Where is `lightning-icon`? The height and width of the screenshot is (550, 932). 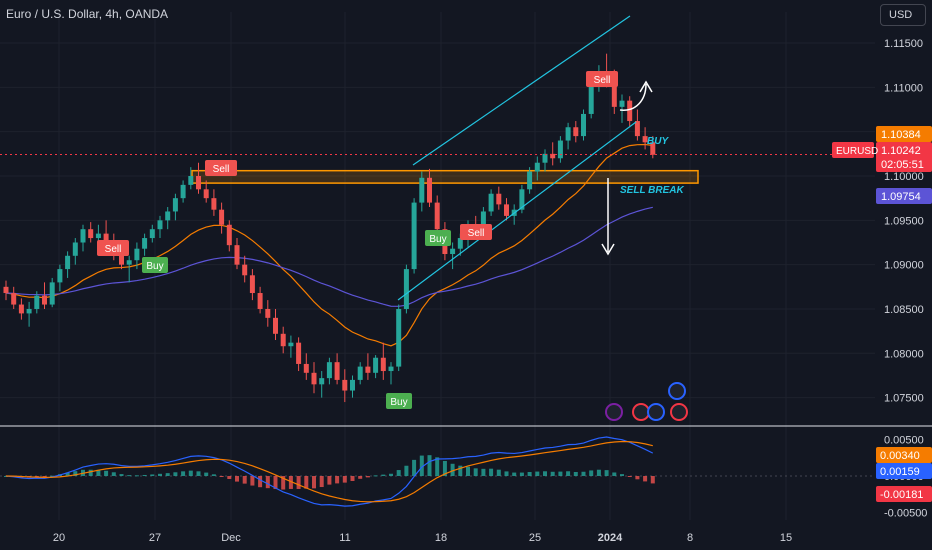
lightning-icon is located at coordinates (614, 412).